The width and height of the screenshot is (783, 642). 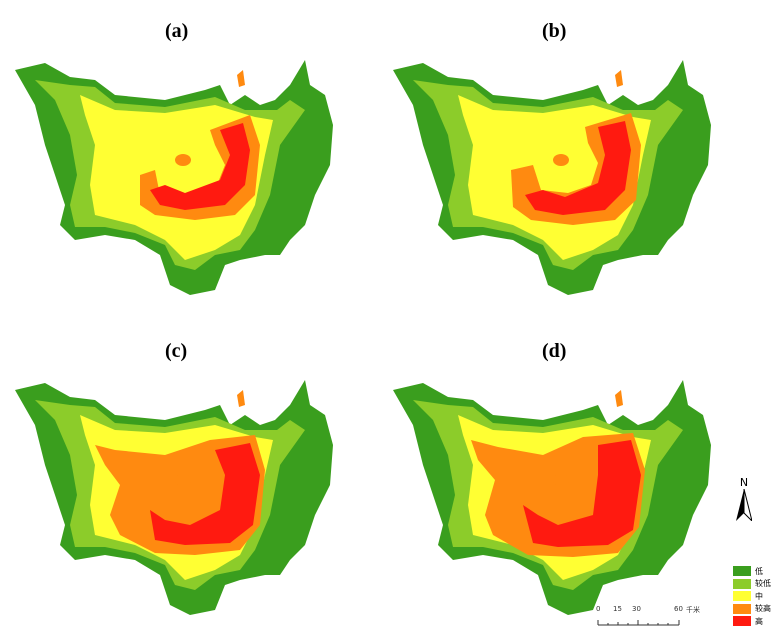 I want to click on map-panel-d, so click(x=552, y=497).